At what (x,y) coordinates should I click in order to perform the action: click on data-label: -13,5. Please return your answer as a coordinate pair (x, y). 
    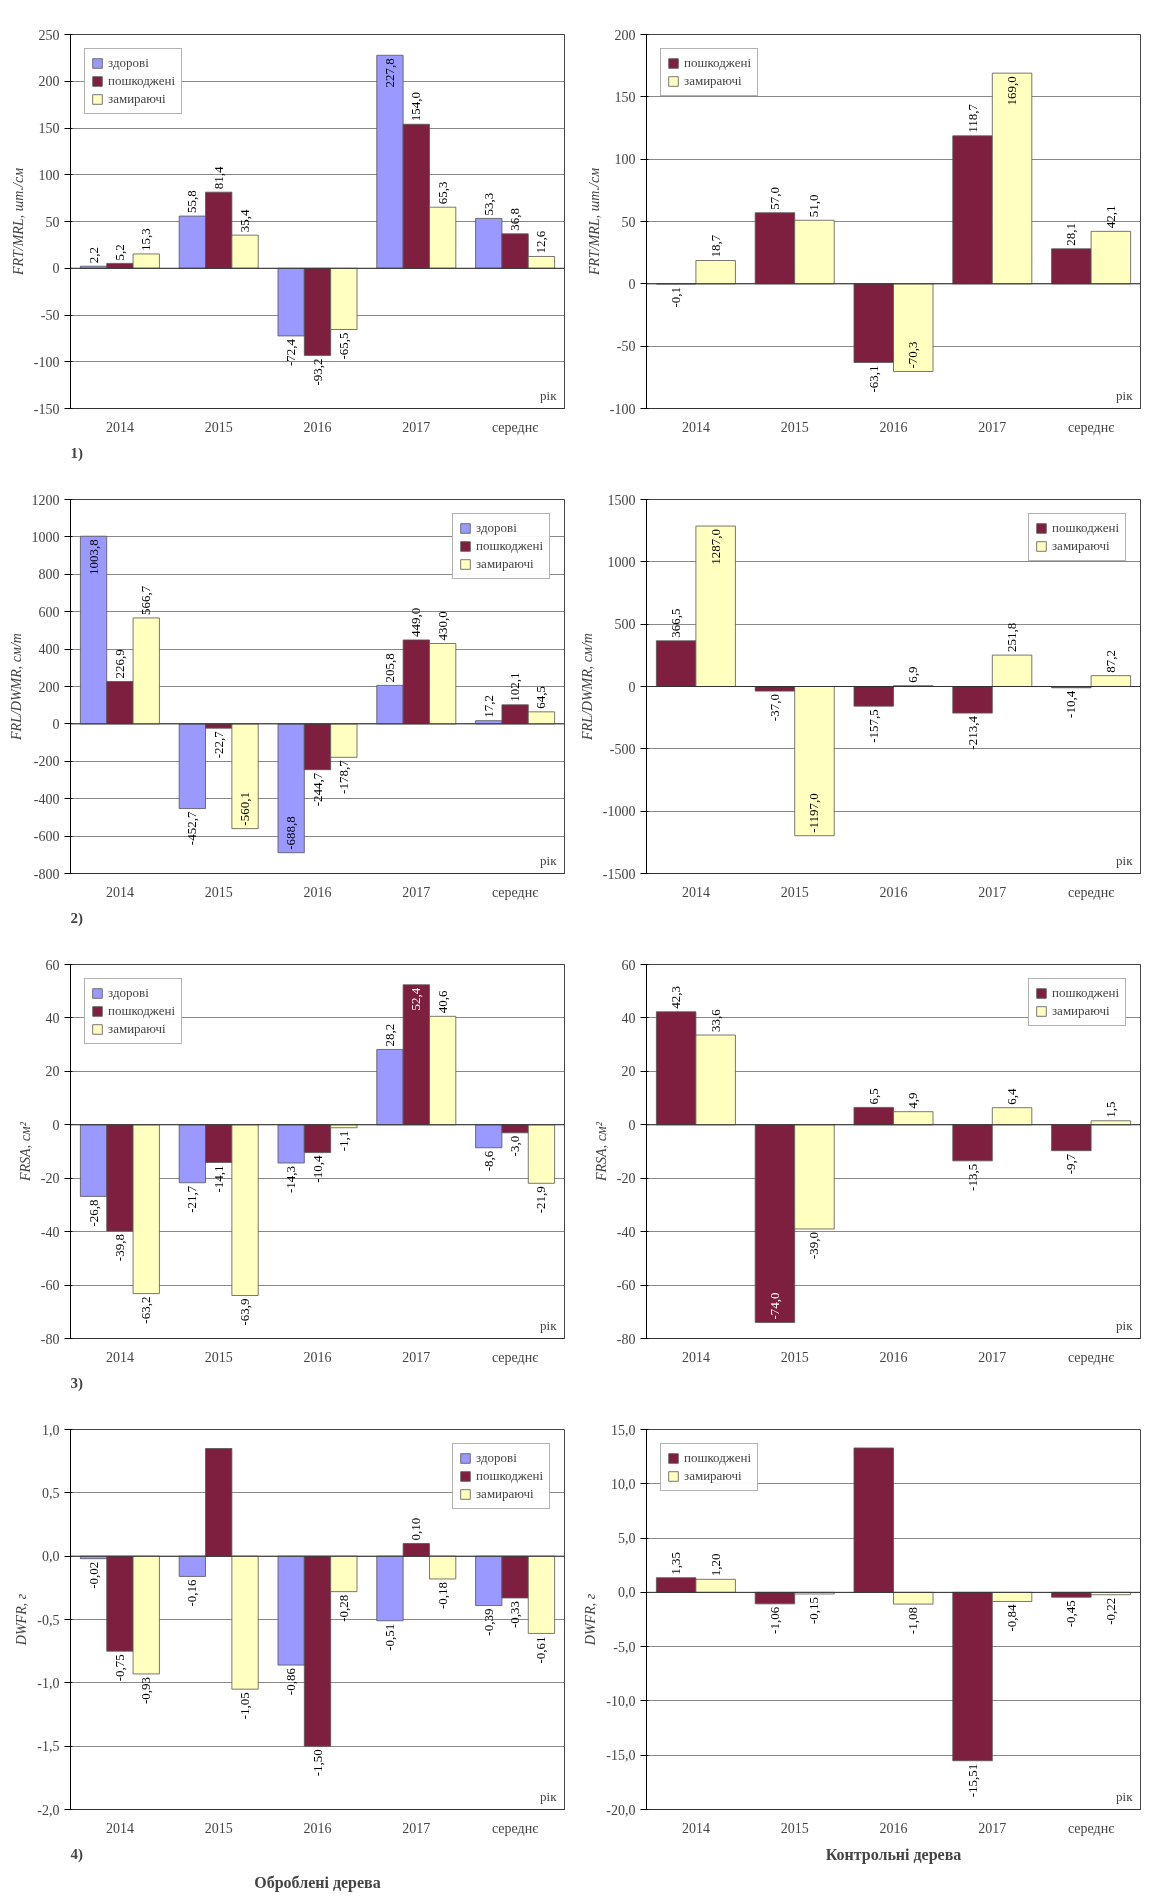
    Looking at the image, I should click on (972, 1177).